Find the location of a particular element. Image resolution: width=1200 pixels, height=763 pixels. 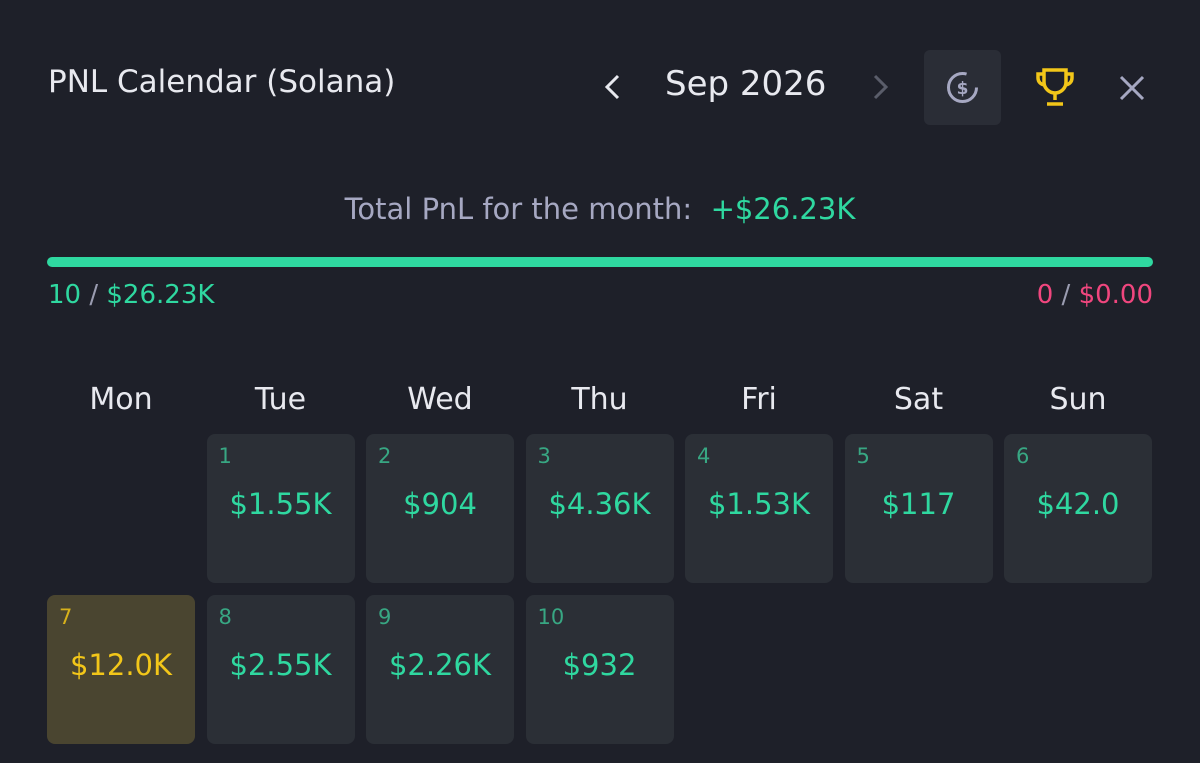

prev-month is located at coordinates (612, 87).